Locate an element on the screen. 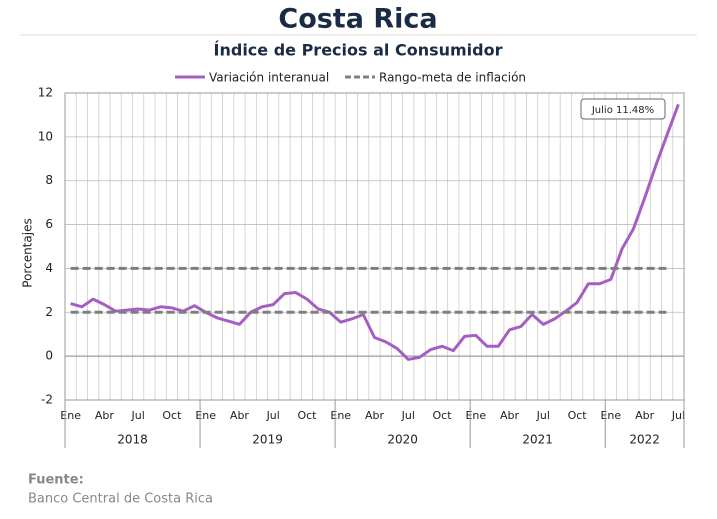  source-label: Fuente: is located at coordinates (56, 480).